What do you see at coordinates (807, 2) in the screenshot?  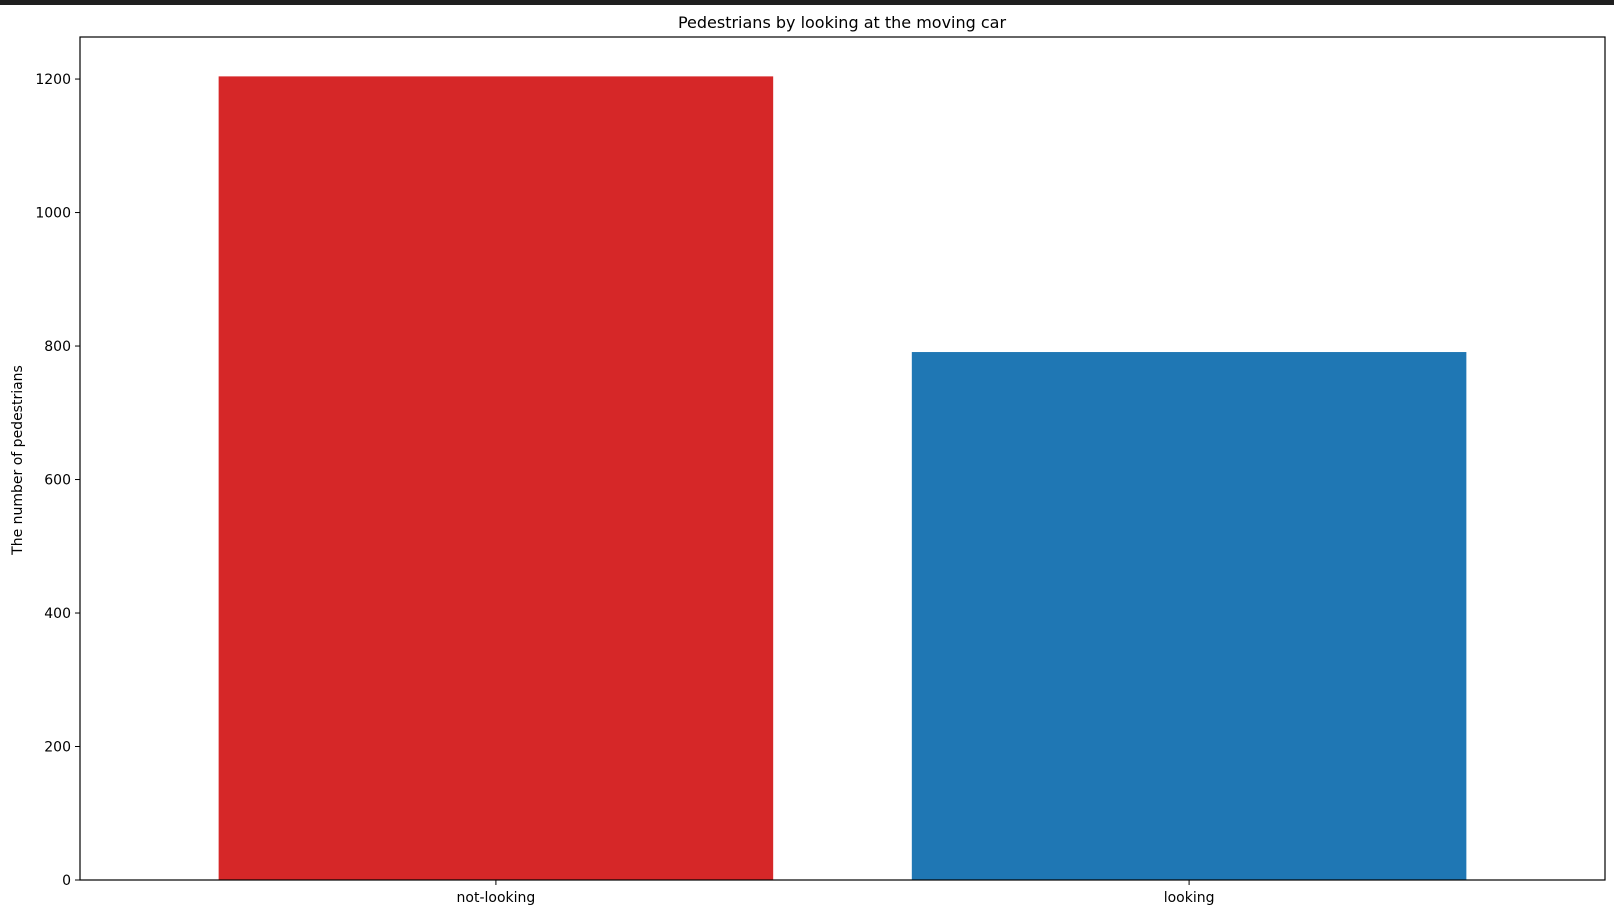 I see `window-top-strip` at bounding box center [807, 2].